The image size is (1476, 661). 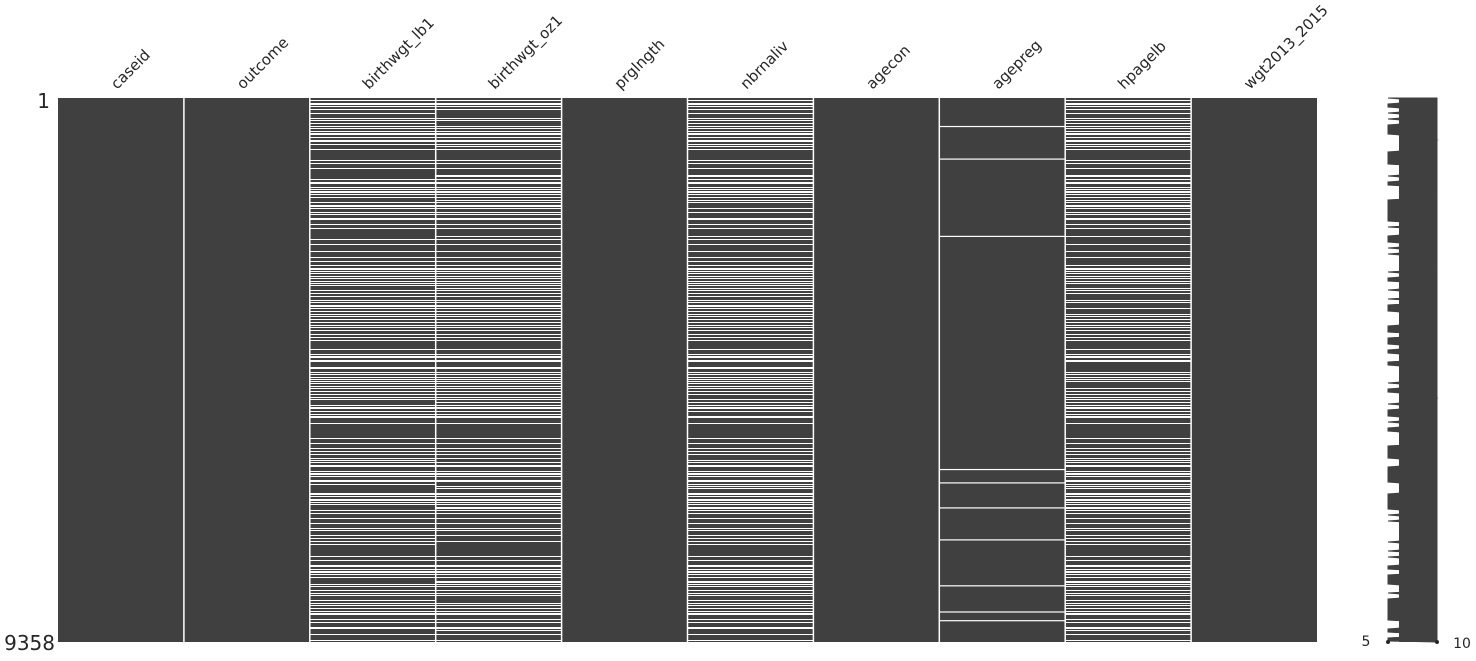 What do you see at coordinates (1437, 642) in the screenshot?
I see `sparkline-max-marker` at bounding box center [1437, 642].